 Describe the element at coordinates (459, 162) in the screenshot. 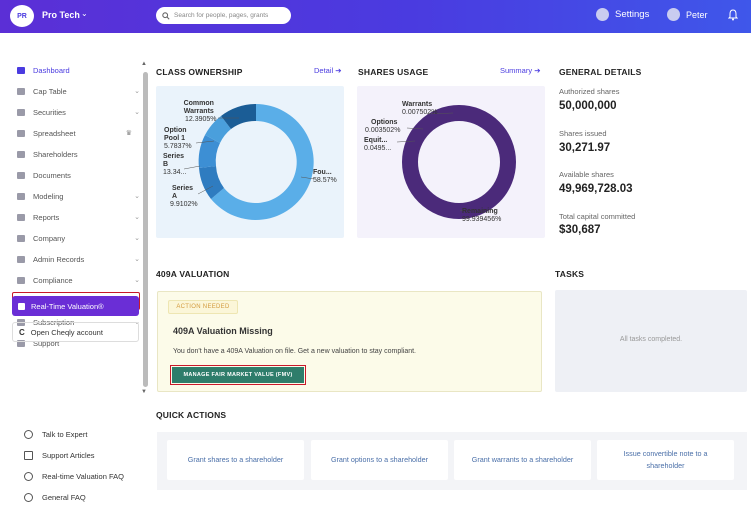

I see `remaining-segment` at that location.